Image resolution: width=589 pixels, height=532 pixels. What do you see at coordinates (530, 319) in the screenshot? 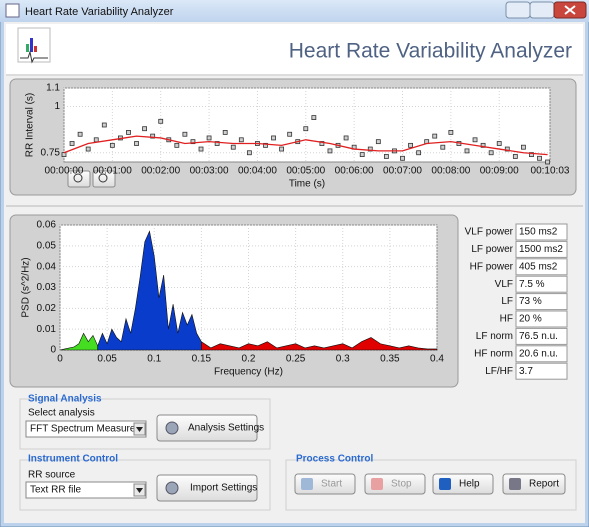
I see `measure-value: 20 %` at bounding box center [530, 319].